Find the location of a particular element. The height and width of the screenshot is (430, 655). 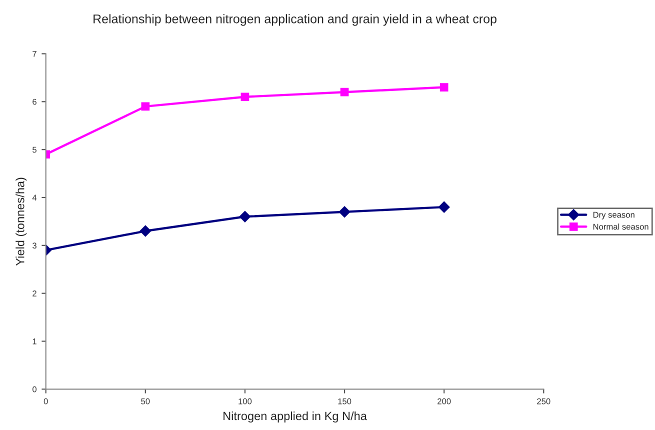

legend-label: Dry season is located at coordinates (613, 216).